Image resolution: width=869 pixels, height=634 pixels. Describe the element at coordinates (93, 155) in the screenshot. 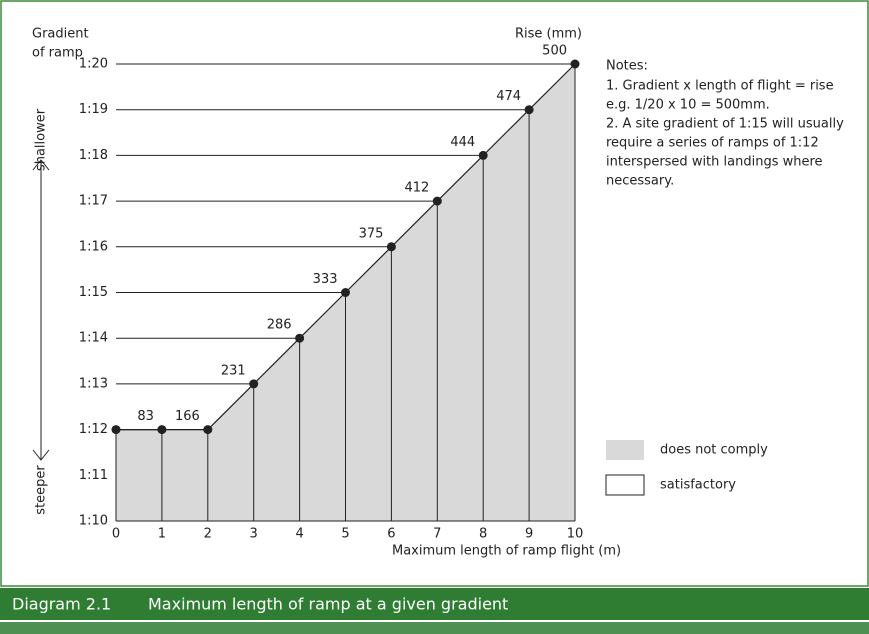

I see `y-tick-label: 1:18` at that location.